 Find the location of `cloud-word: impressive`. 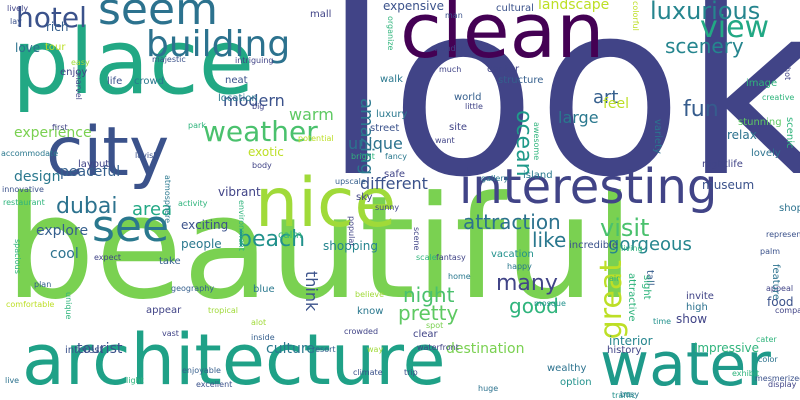

cloud-word: impressive is located at coordinates (727, 348).